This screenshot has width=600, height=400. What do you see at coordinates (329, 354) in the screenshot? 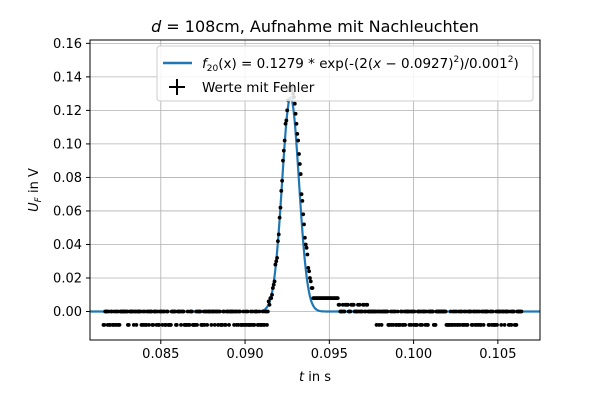
I see `x-tick-label: 0.095` at bounding box center [329, 354].